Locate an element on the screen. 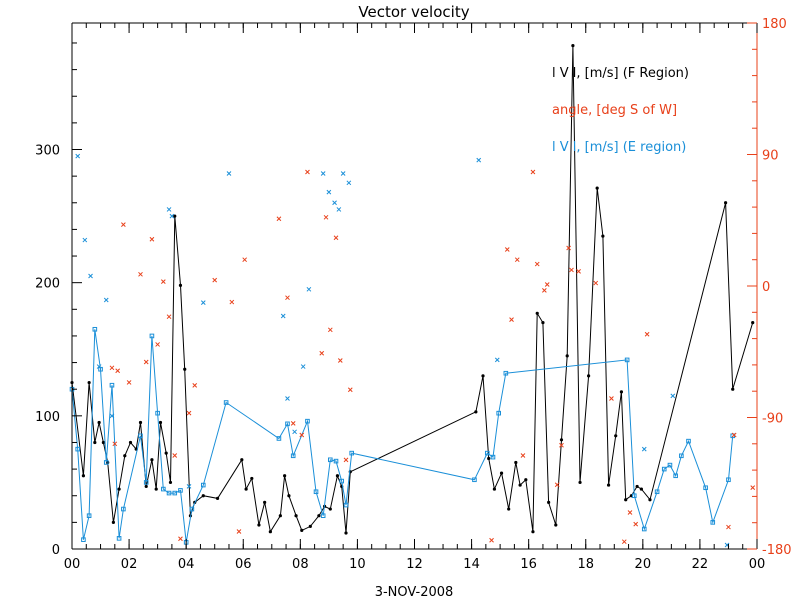 Image resolution: width=800 pixels, height=600 pixels. x-tick-label: 06 is located at coordinates (243, 564).